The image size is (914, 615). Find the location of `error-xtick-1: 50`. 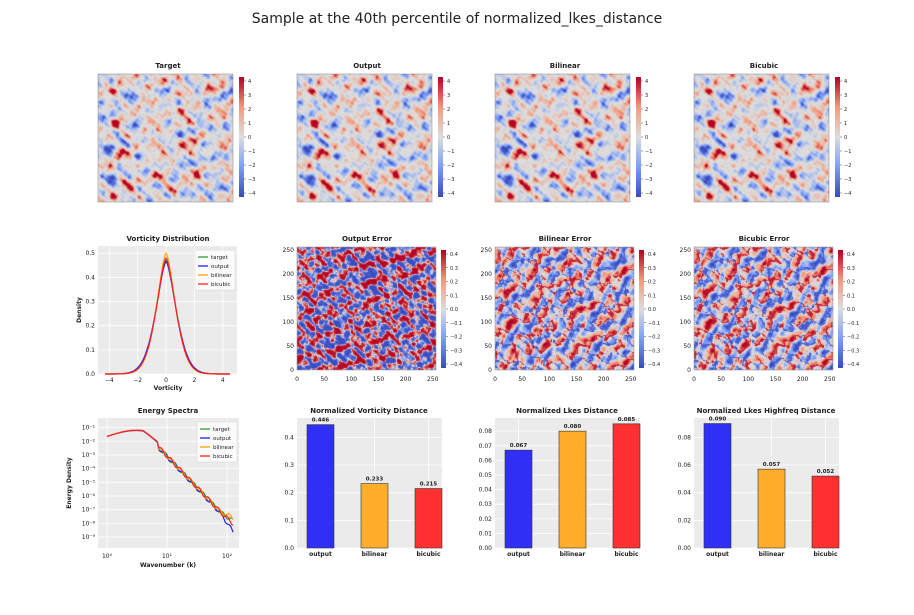

error-xtick-1: 50 is located at coordinates (522, 379).